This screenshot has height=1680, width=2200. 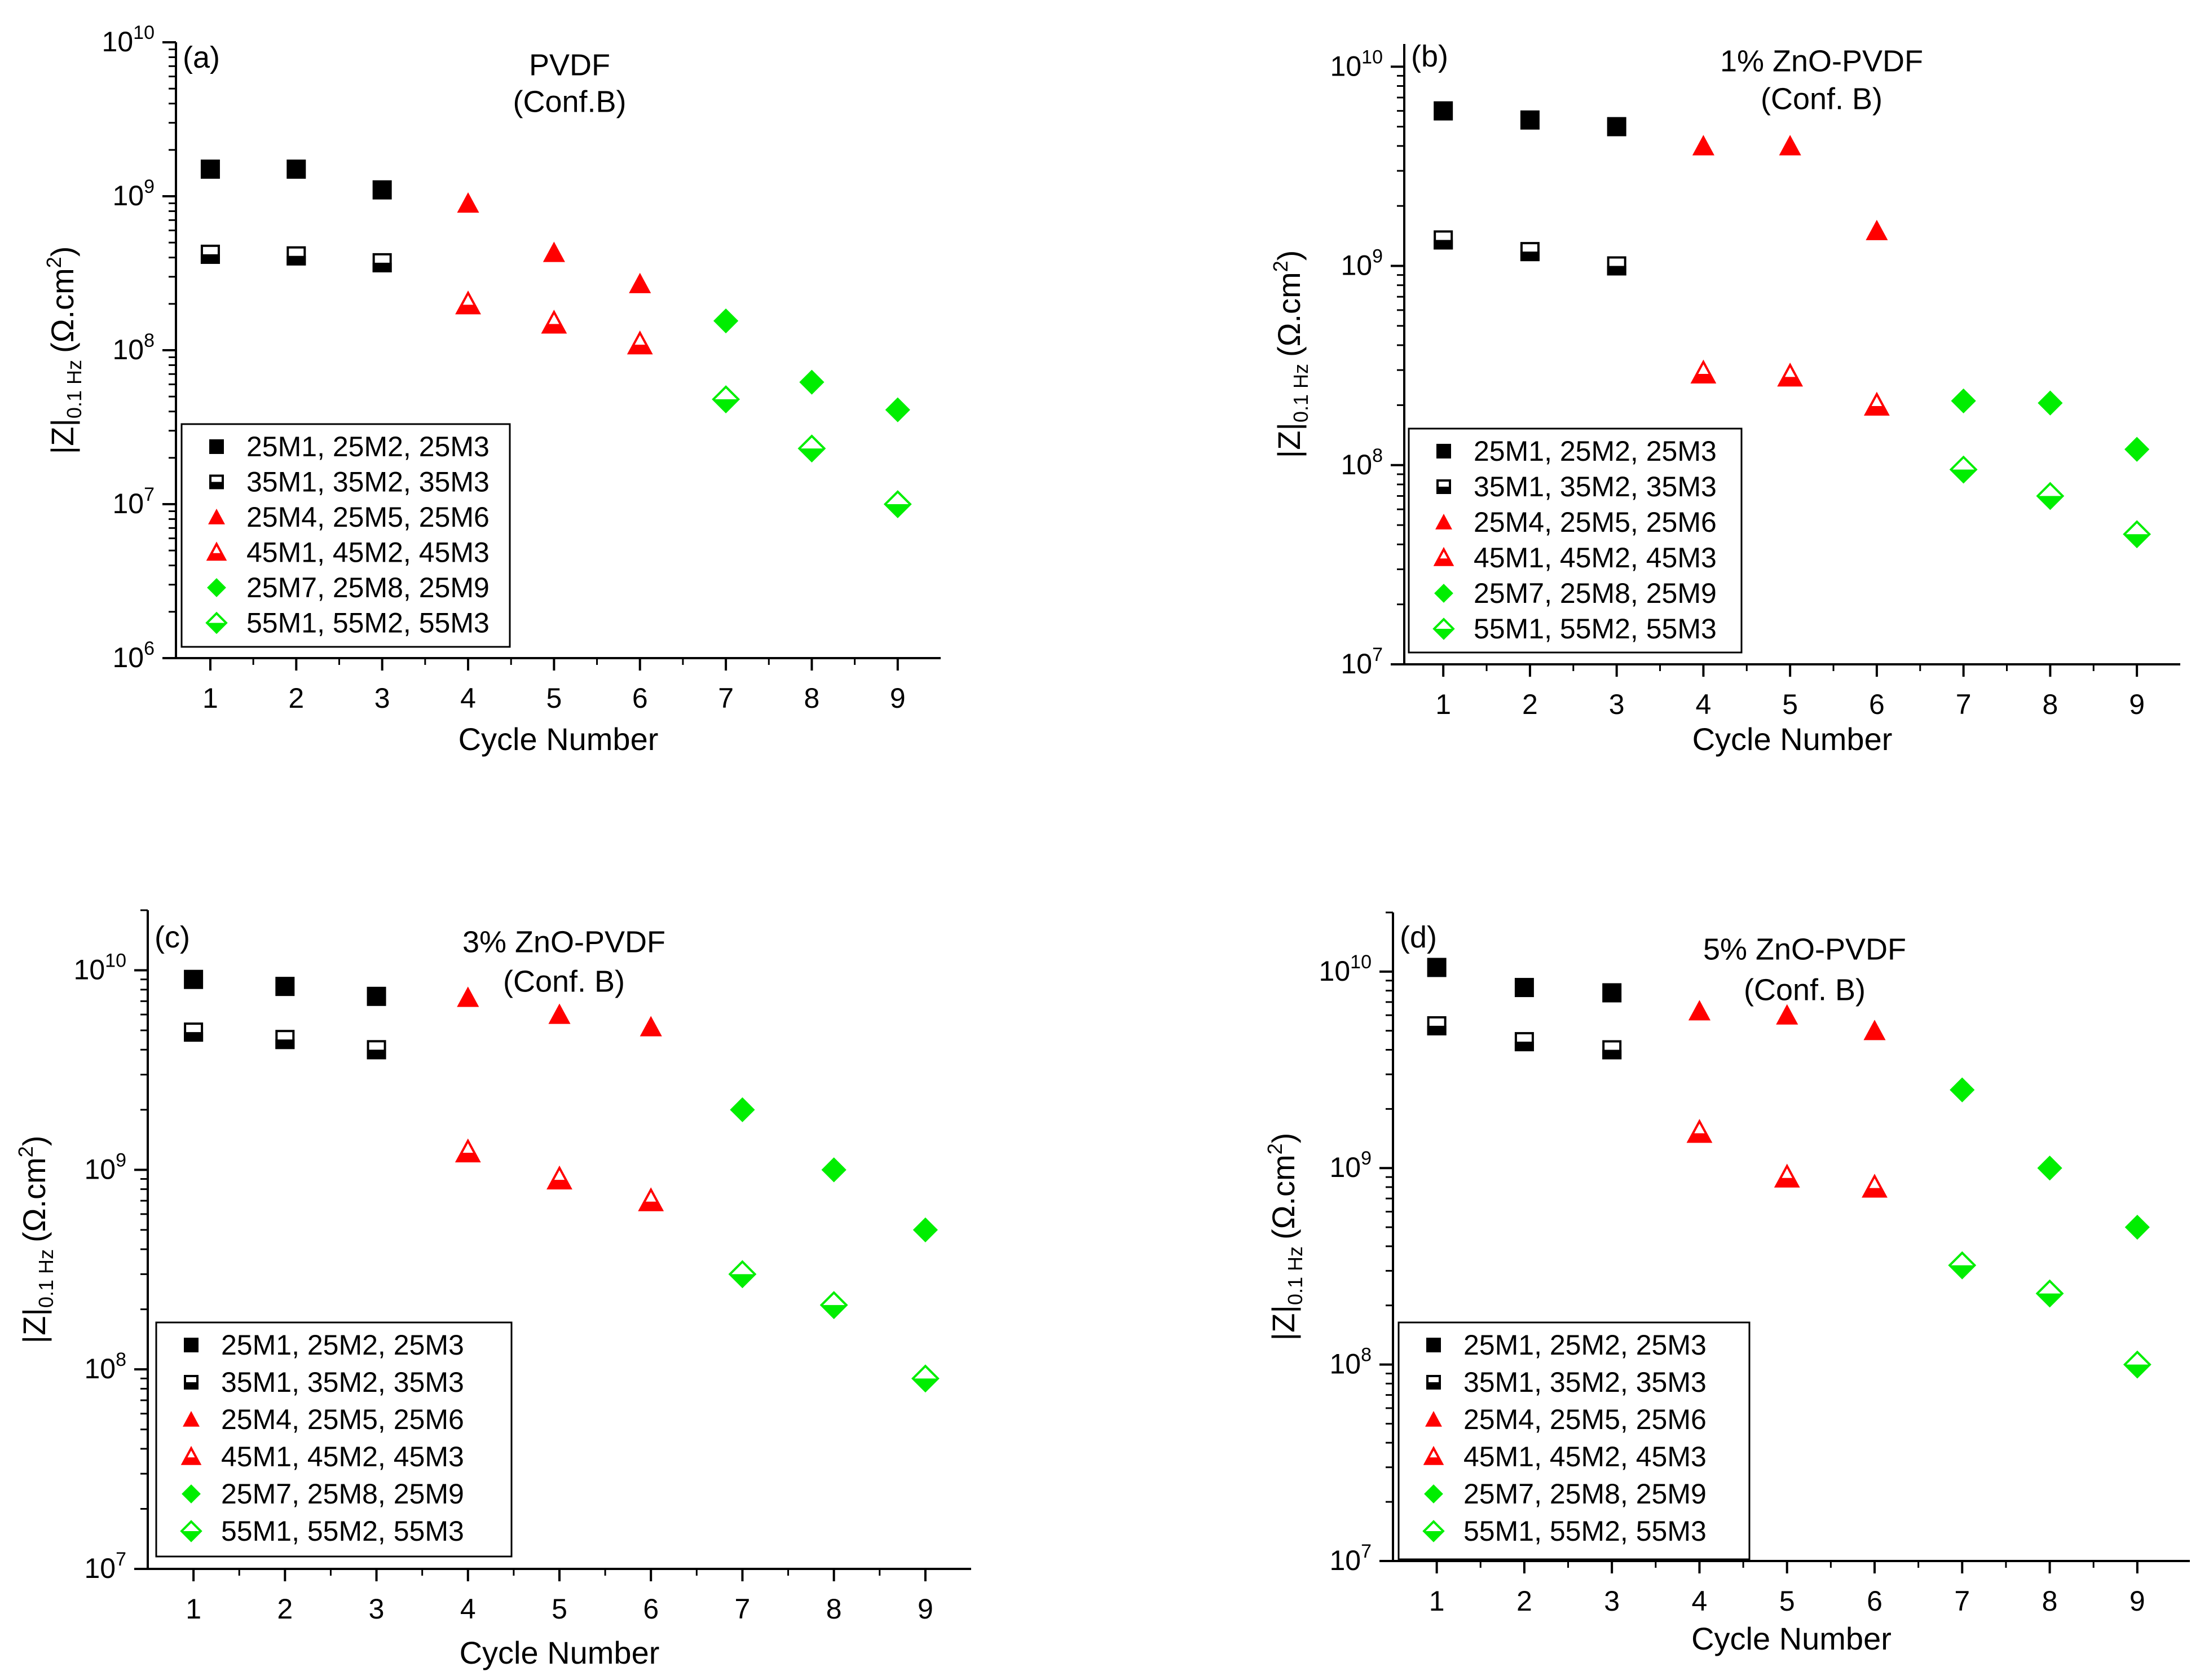 I want to click on x-tick-label: 3, so click(x=382, y=698).